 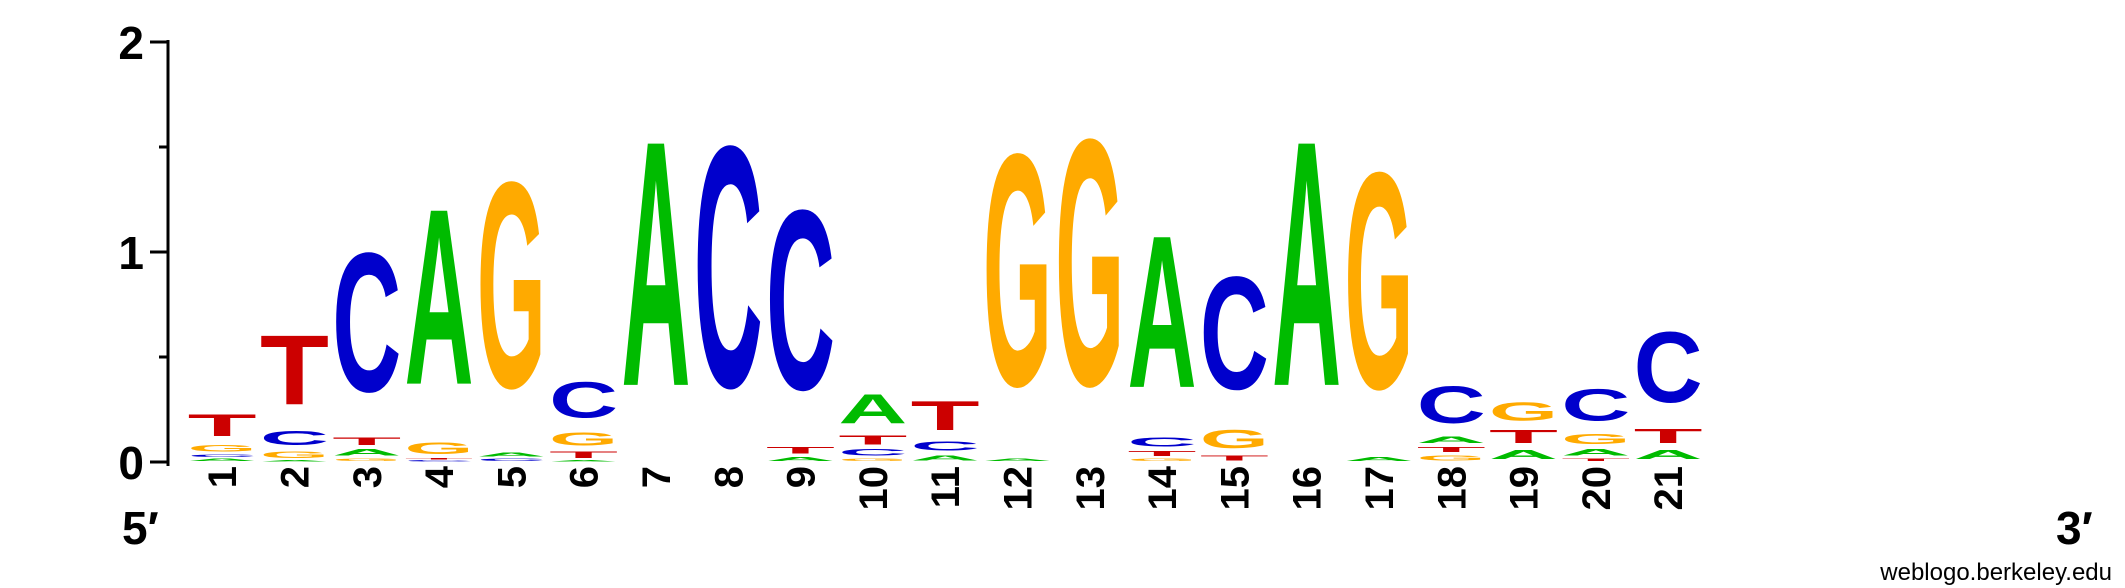 I want to click on logo-column-21: ATC, so click(x=1668, y=386).